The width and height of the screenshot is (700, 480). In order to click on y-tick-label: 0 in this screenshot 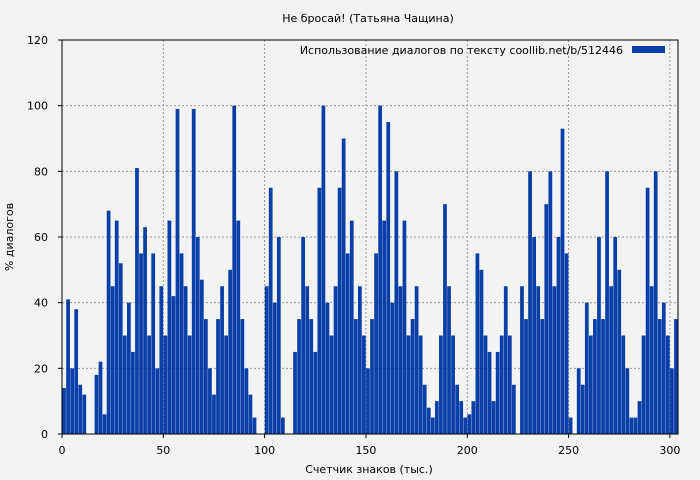, I will do `click(44, 434)`.